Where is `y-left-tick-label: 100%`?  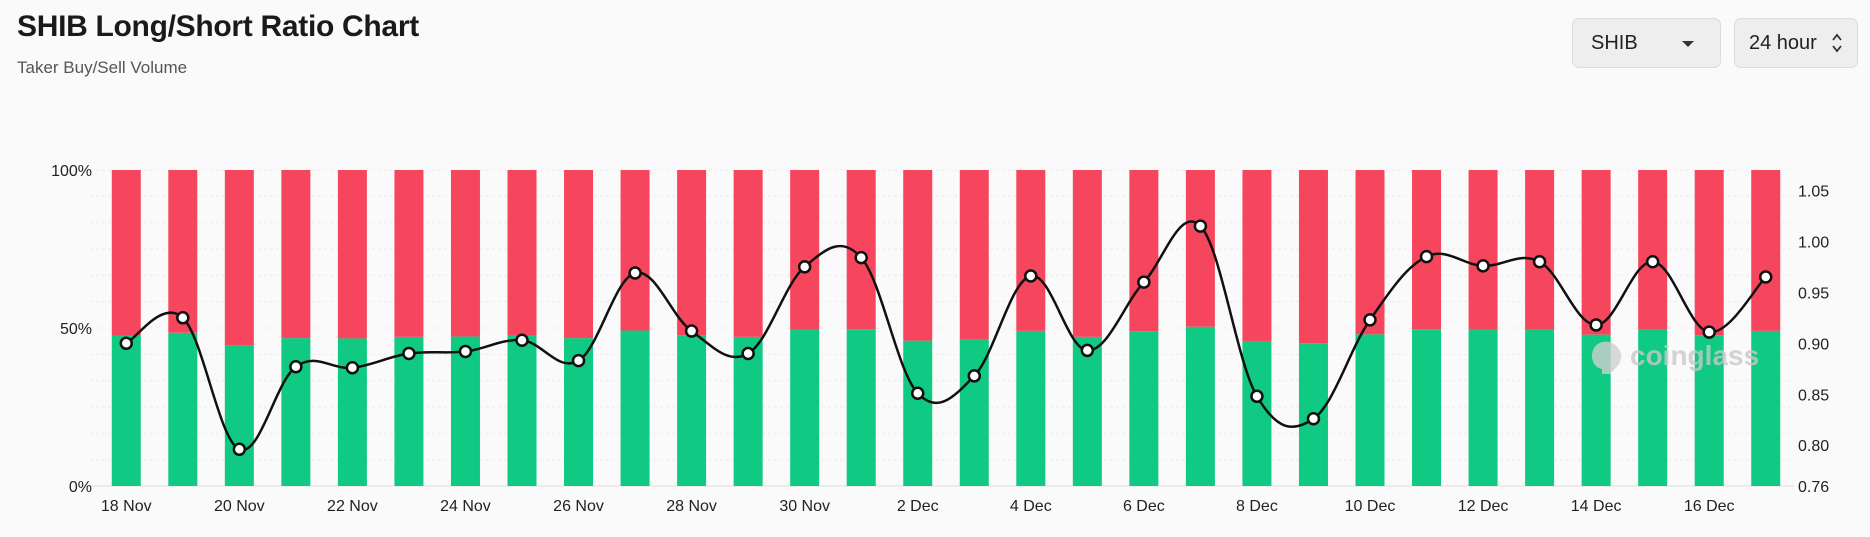
y-left-tick-label: 100% is located at coordinates (71, 171).